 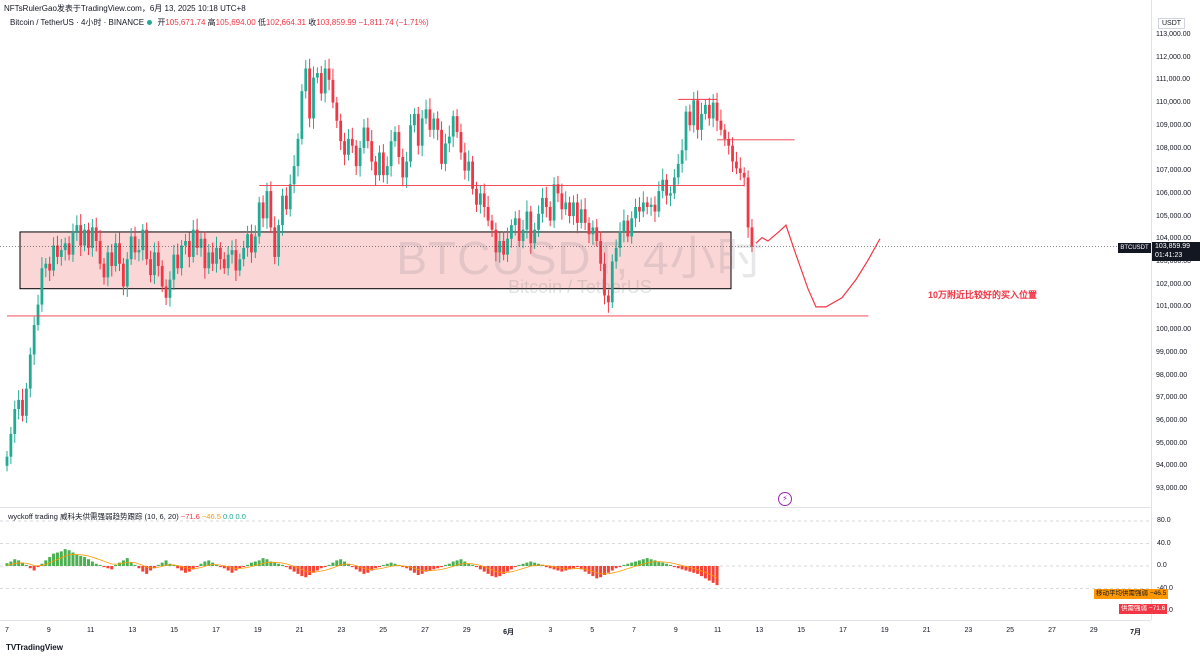 I want to click on indicator-value-strength: −71.6, so click(x=190, y=516).